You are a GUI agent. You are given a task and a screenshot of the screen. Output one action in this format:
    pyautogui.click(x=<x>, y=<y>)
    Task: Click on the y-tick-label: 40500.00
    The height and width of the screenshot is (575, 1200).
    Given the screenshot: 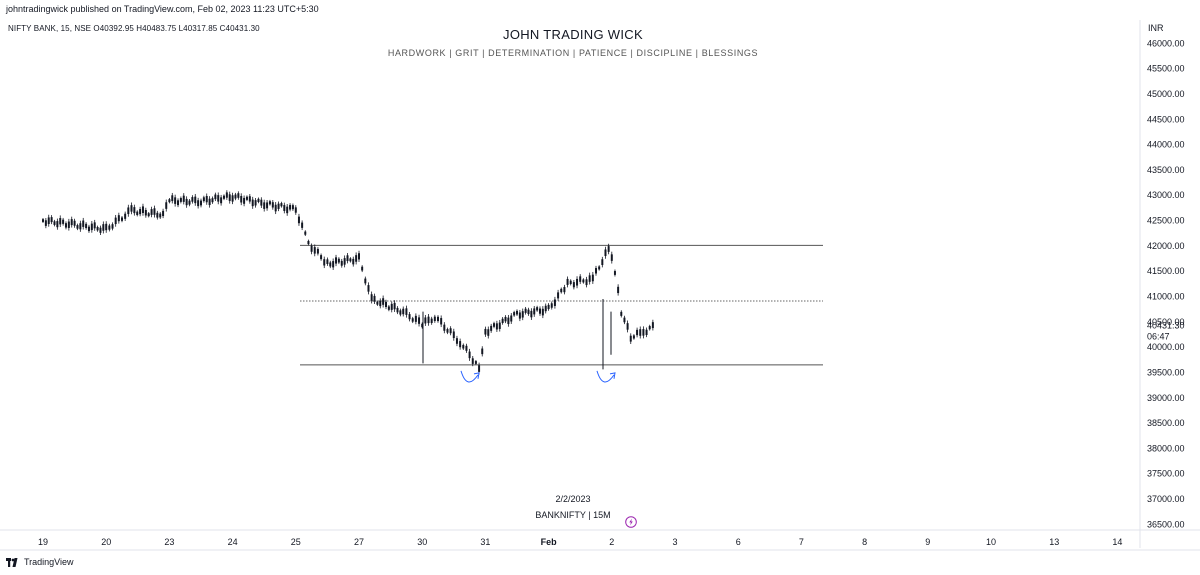 What is the action you would take?
    pyautogui.click(x=1166, y=322)
    